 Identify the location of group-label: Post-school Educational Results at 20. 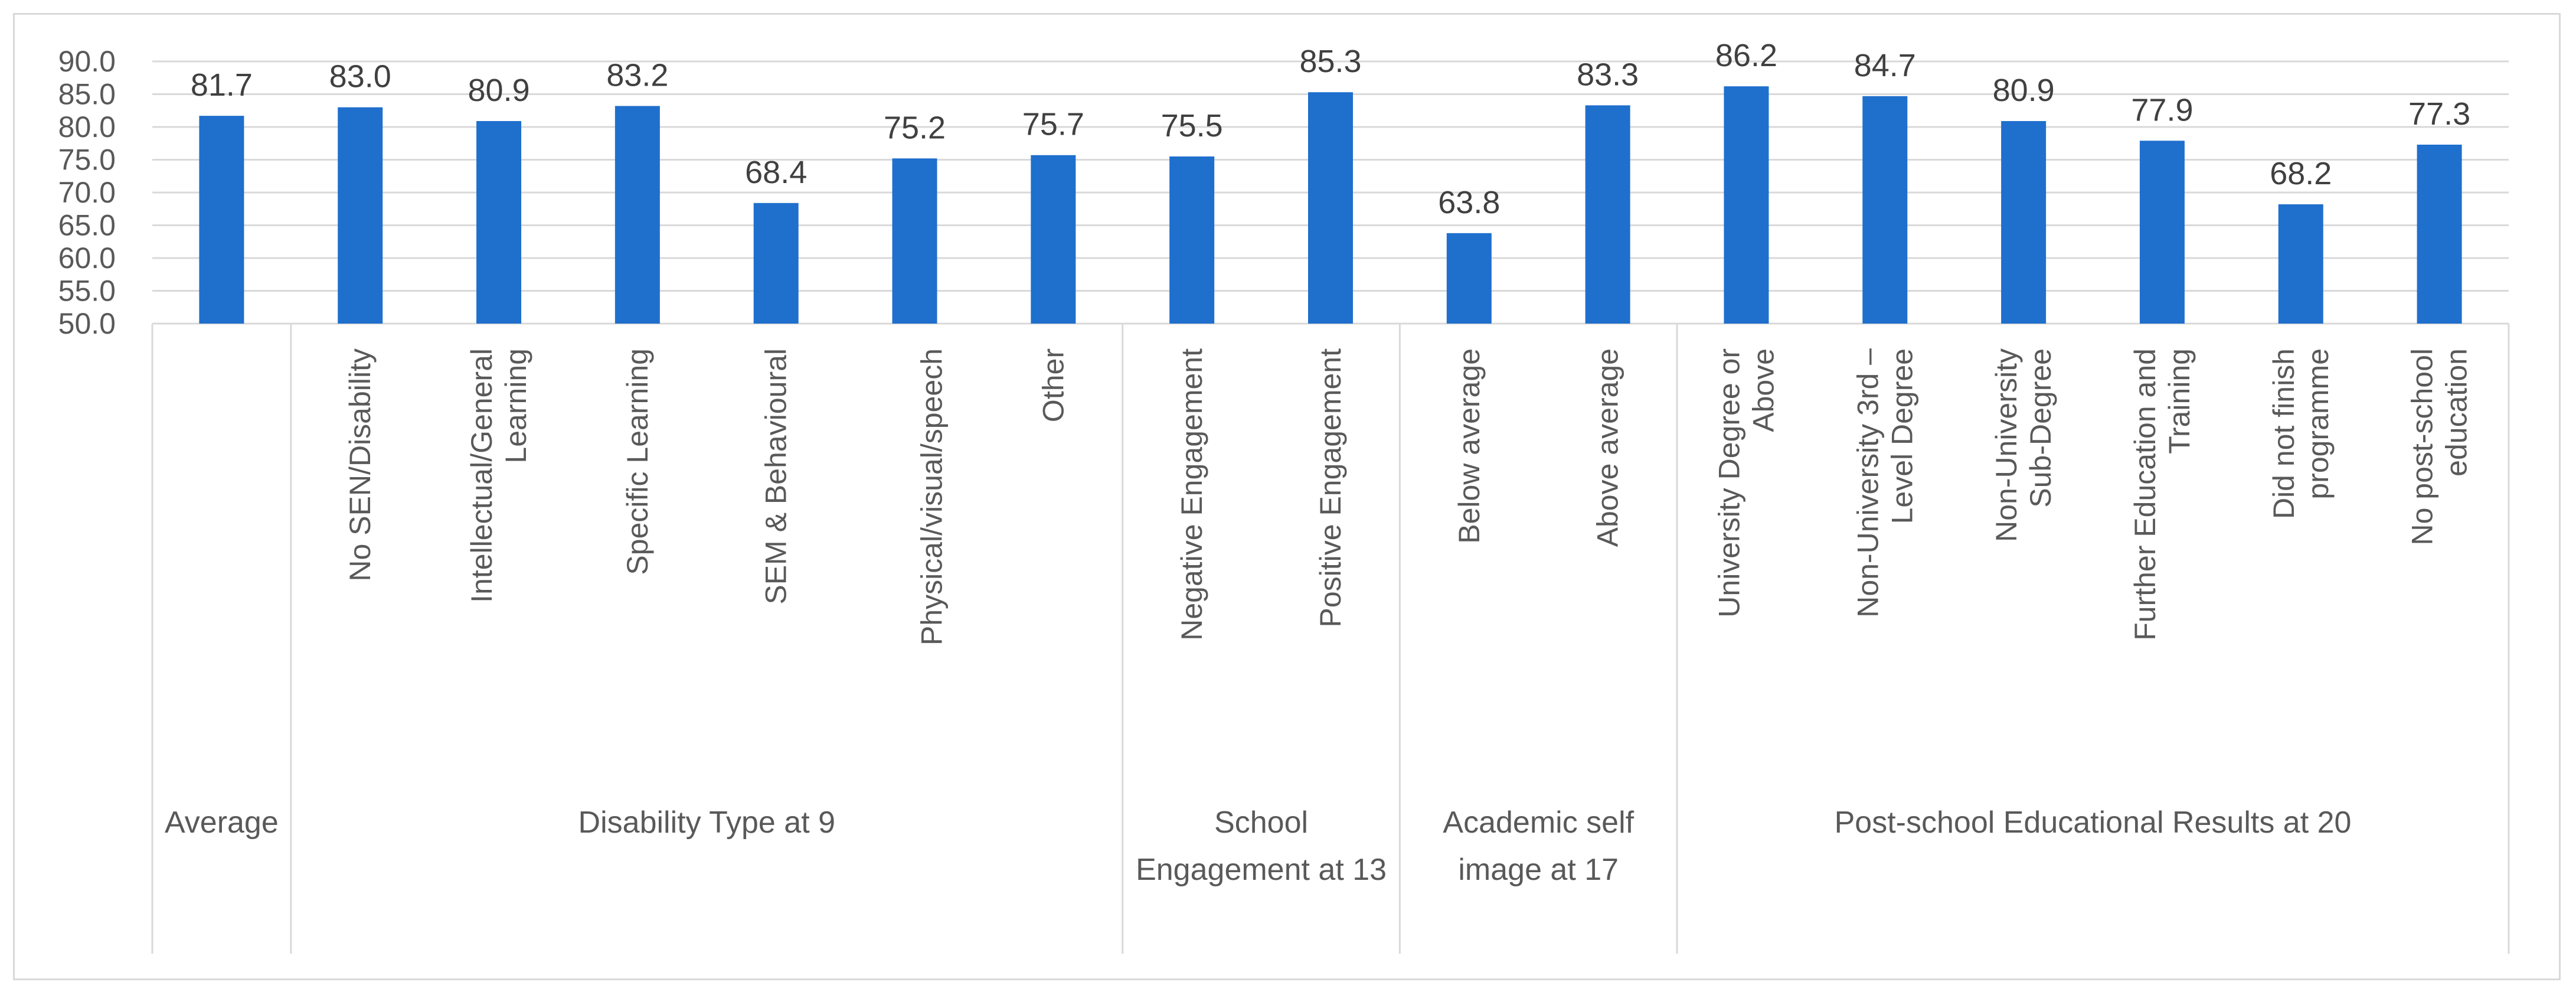
(2093, 822).